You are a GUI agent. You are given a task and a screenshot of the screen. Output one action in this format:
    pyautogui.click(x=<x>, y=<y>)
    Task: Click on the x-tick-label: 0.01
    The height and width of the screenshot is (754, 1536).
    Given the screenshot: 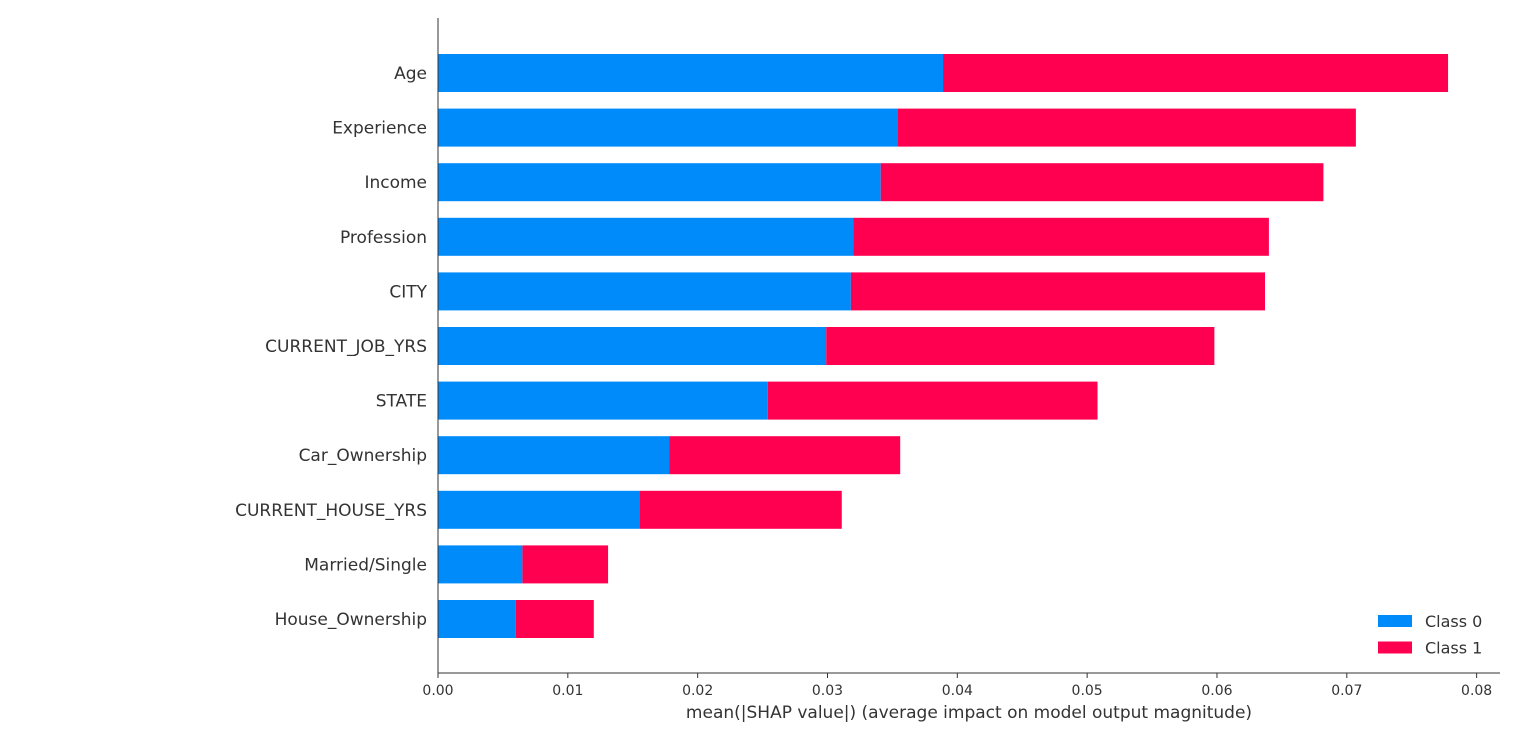 What is the action you would take?
    pyautogui.click(x=567, y=691)
    